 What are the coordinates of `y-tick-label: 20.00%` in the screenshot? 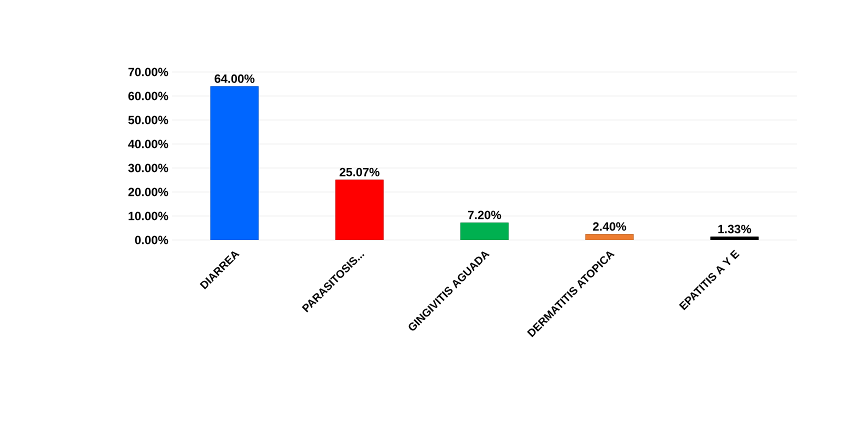 It's located at (148, 192).